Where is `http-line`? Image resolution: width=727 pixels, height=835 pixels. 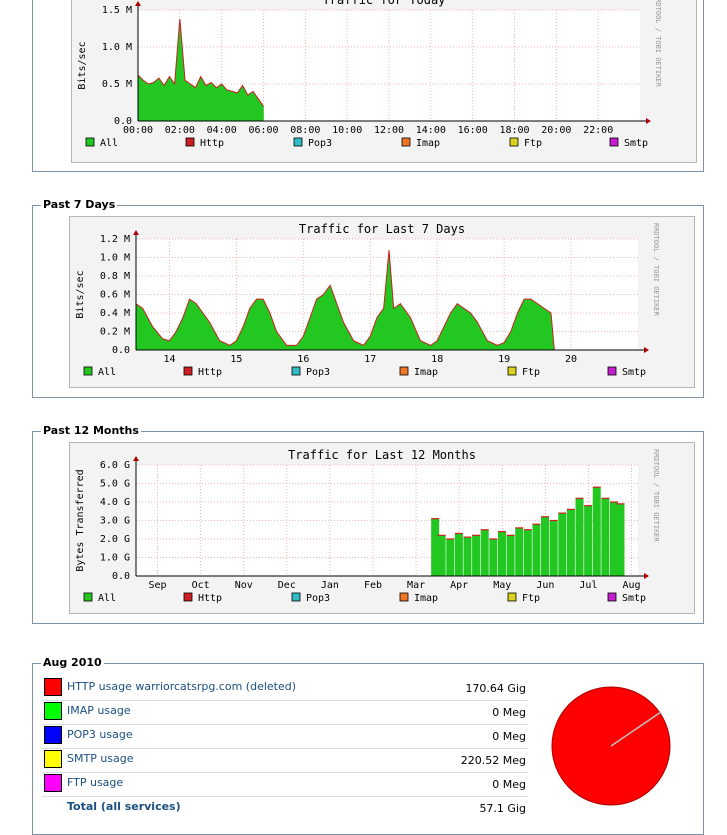
http-line is located at coordinates (200, 62).